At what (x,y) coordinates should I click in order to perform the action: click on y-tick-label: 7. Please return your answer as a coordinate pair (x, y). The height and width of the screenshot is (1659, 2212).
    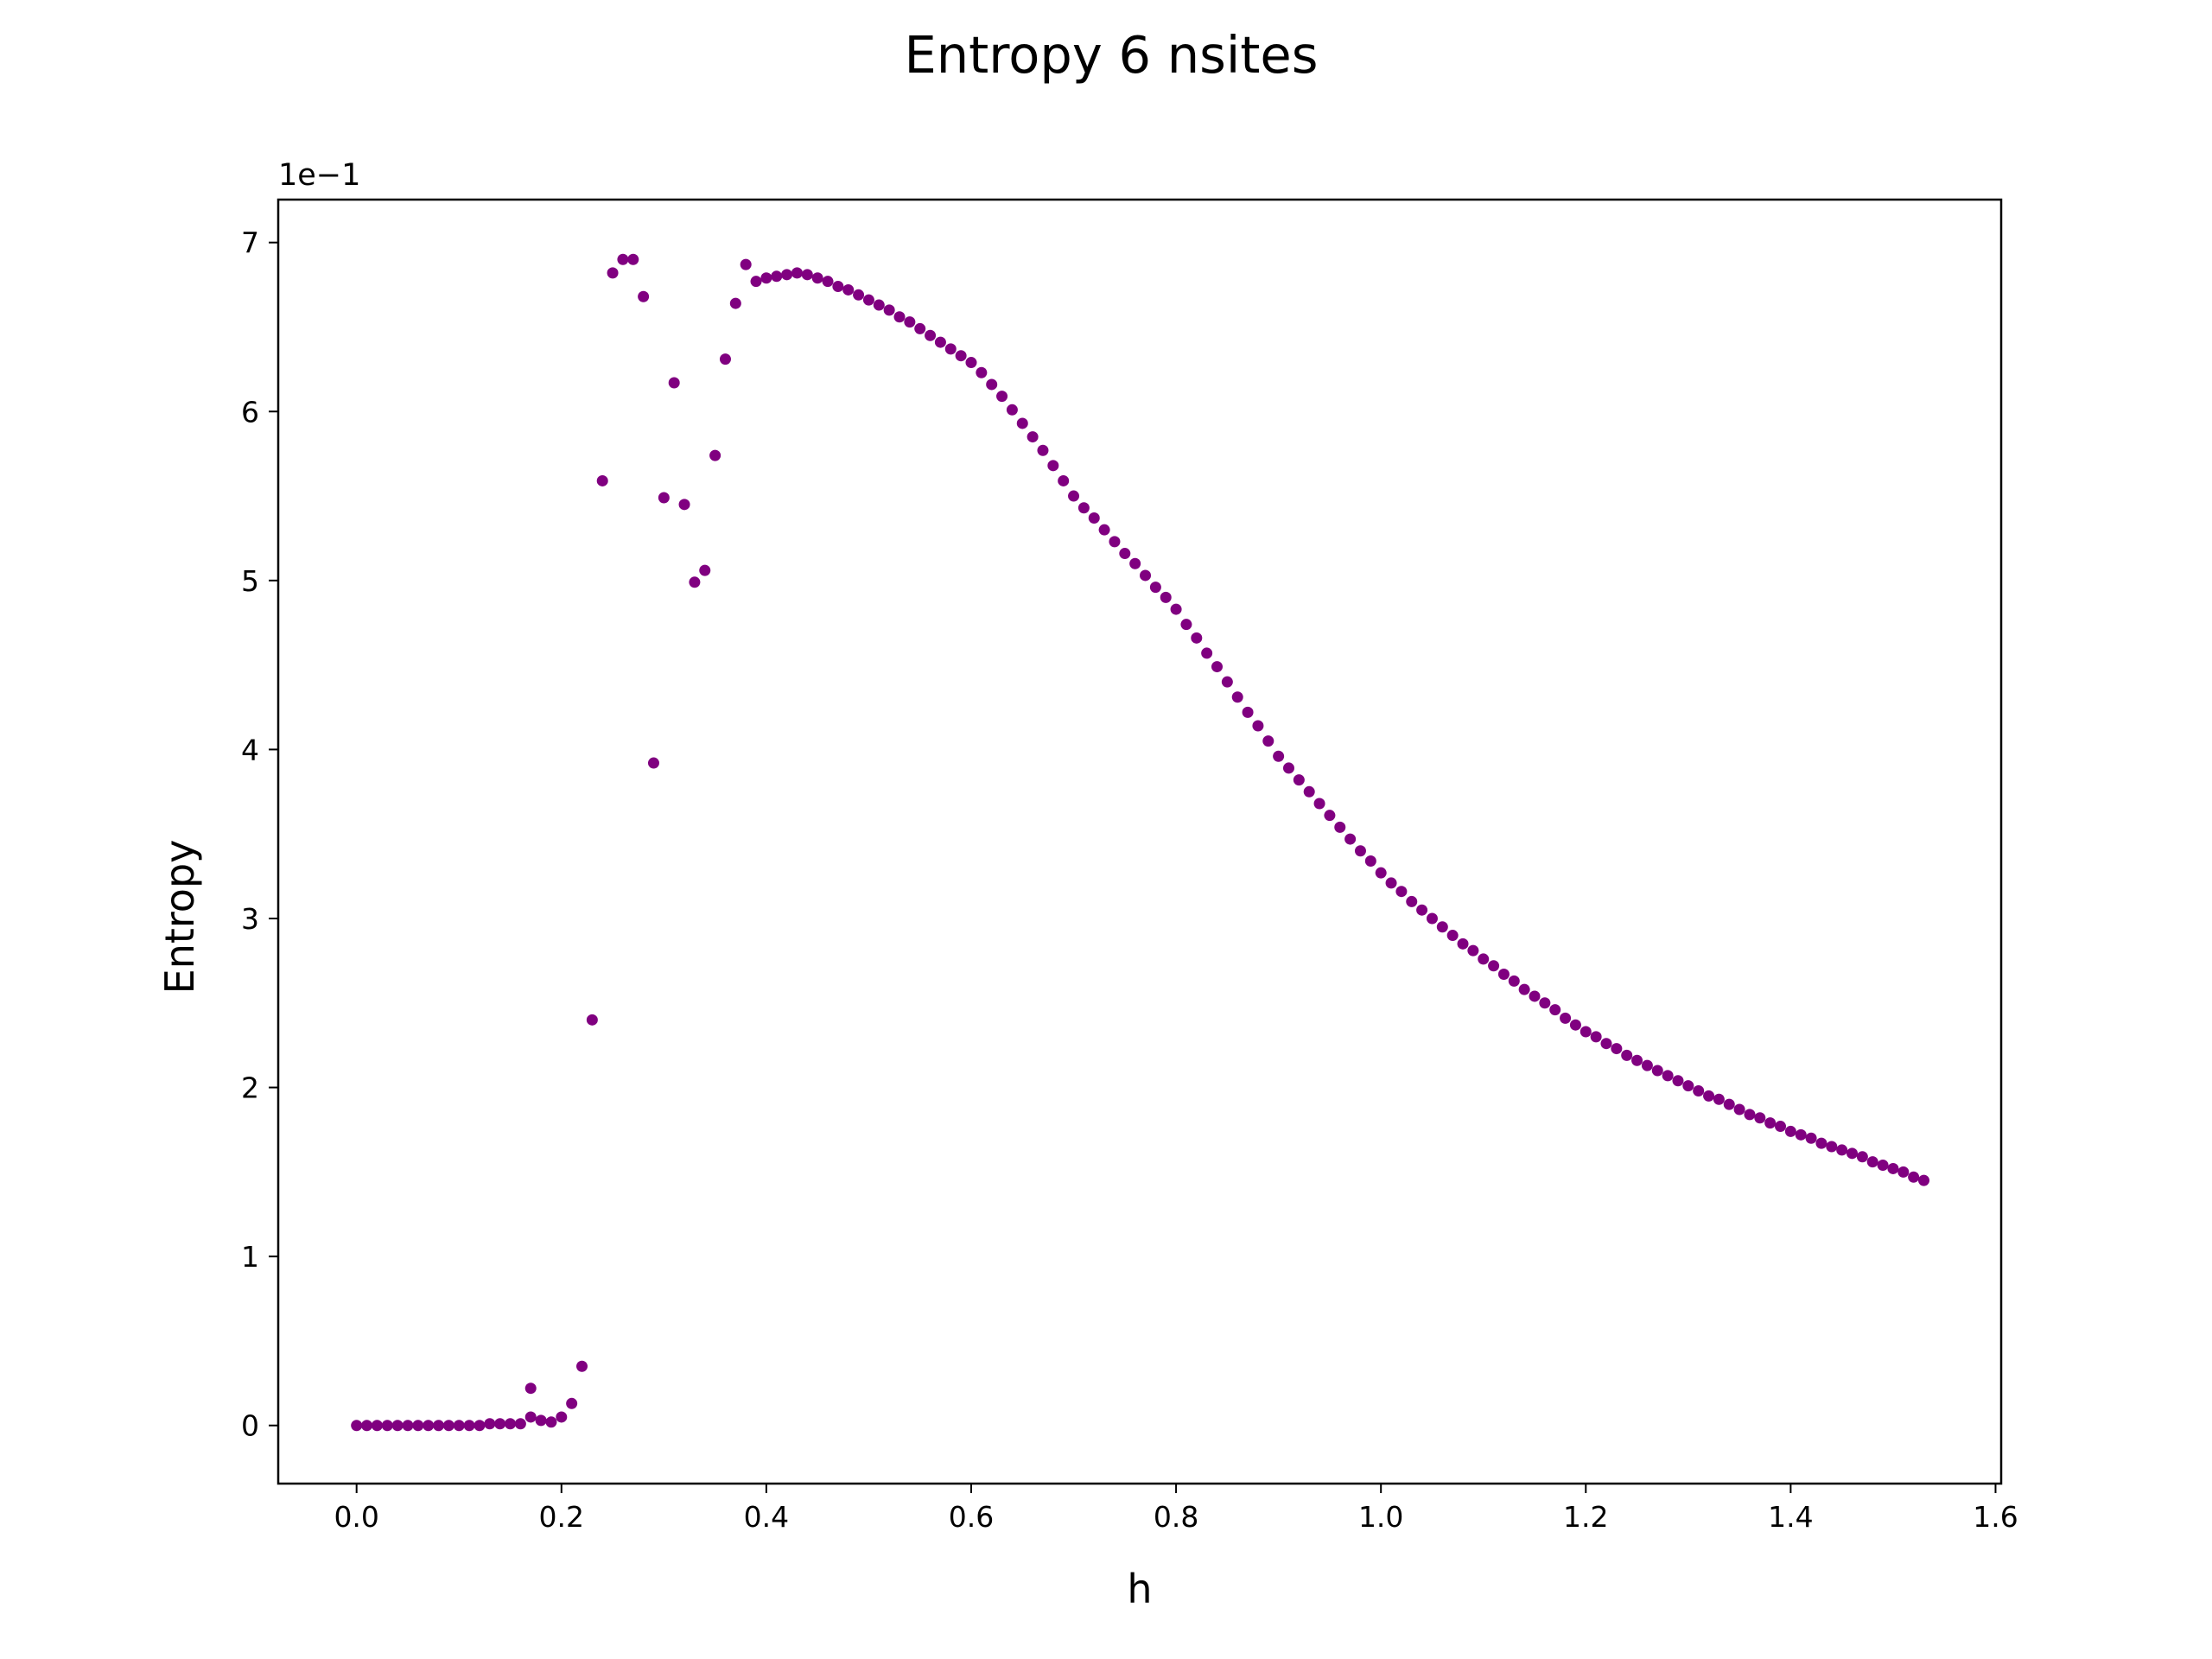
    Looking at the image, I should click on (250, 243).